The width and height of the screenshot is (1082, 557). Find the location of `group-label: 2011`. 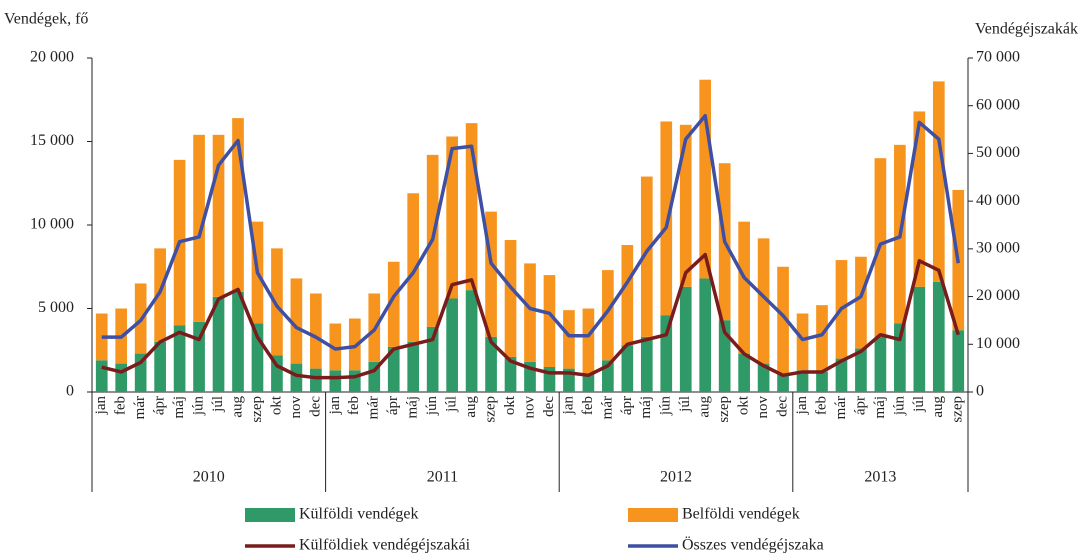

group-label: 2011 is located at coordinates (442, 477).